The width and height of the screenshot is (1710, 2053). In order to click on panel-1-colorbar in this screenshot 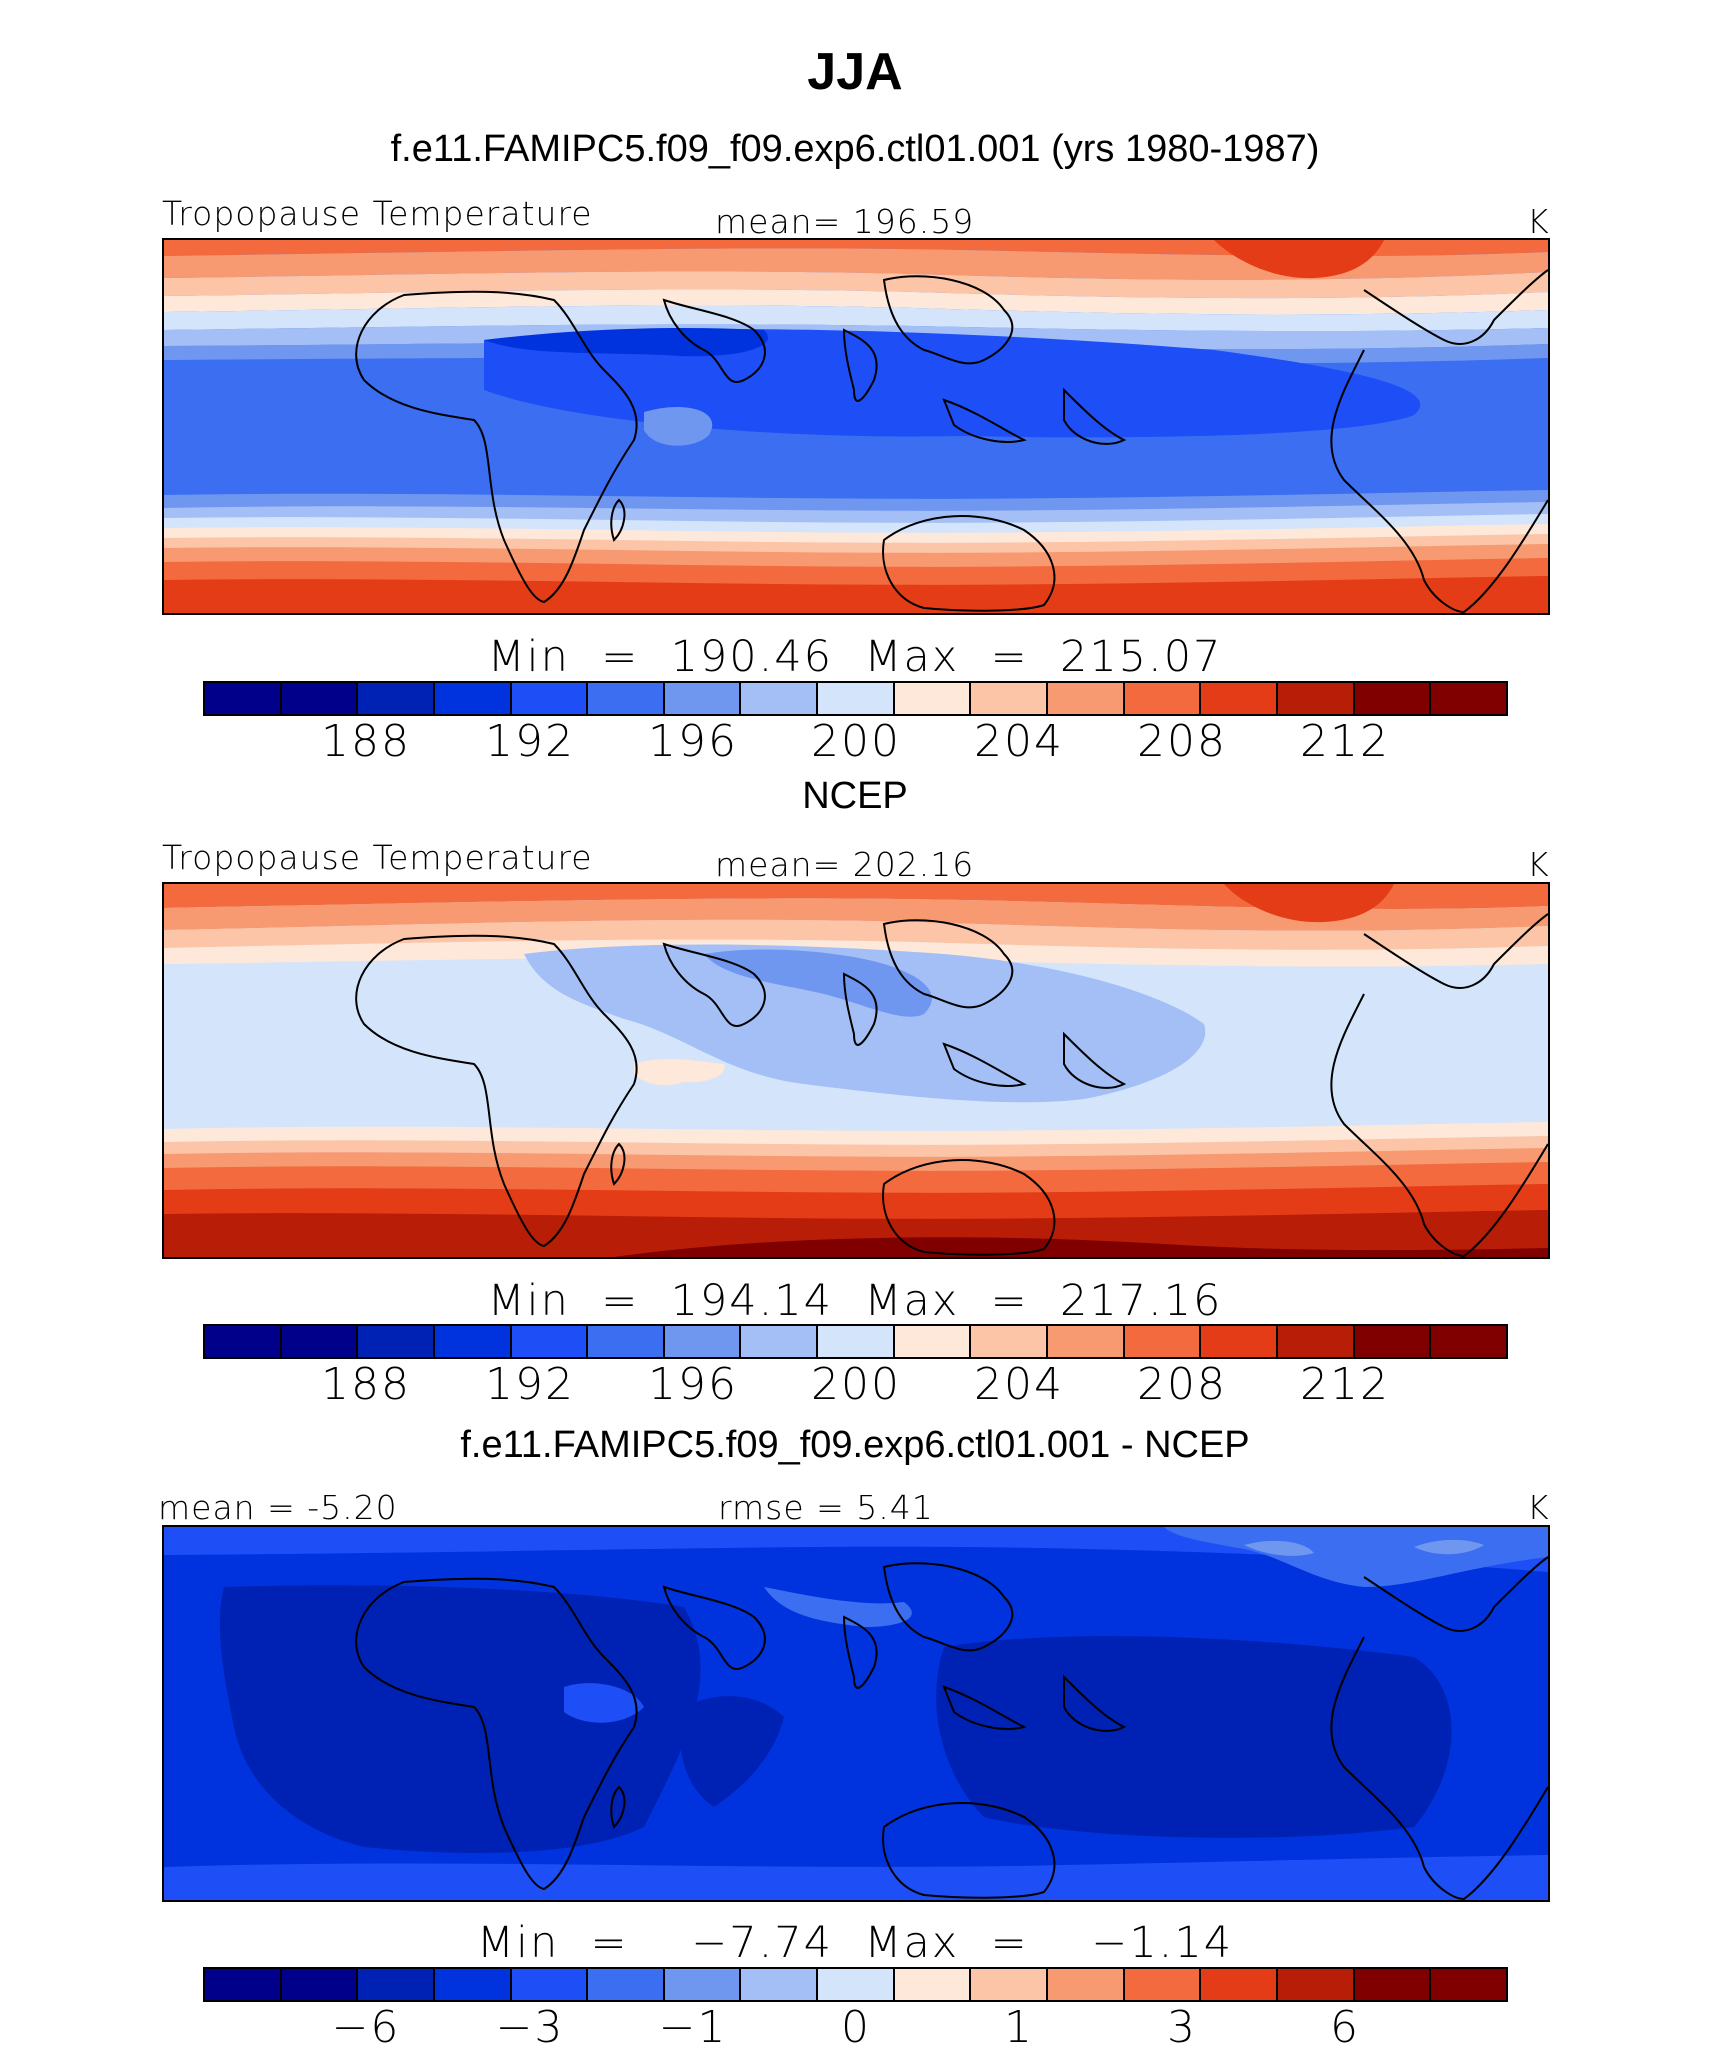, I will do `click(855, 698)`.